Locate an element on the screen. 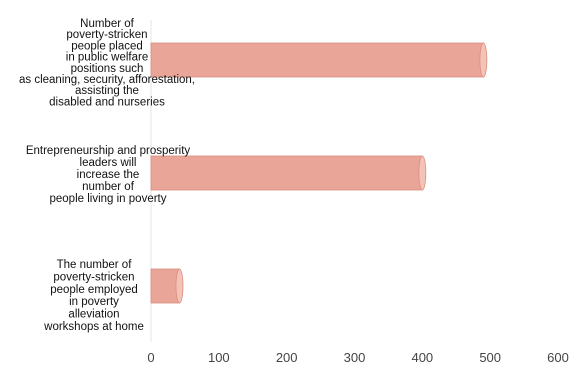 This screenshot has width=571, height=371. bar-1-end-cap is located at coordinates (483, 60).